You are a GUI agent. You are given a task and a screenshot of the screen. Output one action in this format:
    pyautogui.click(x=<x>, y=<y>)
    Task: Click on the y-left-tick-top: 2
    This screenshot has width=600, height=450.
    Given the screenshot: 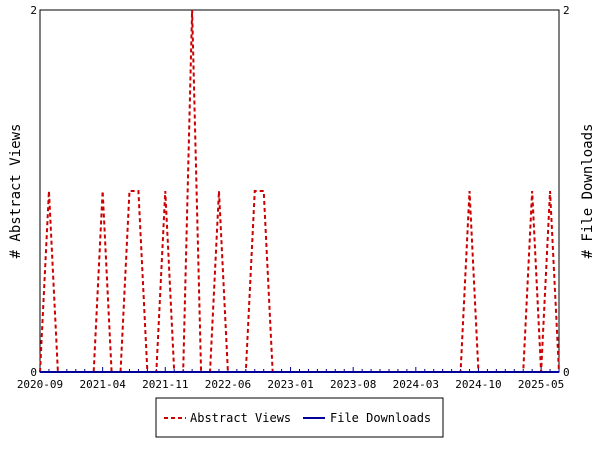 What is the action you would take?
    pyautogui.click(x=33, y=10)
    